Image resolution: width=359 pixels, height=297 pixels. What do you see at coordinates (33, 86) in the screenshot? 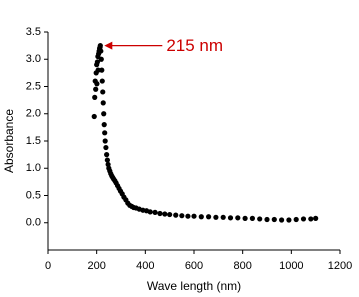
I see `y-tick-label: 2.5` at bounding box center [33, 86].